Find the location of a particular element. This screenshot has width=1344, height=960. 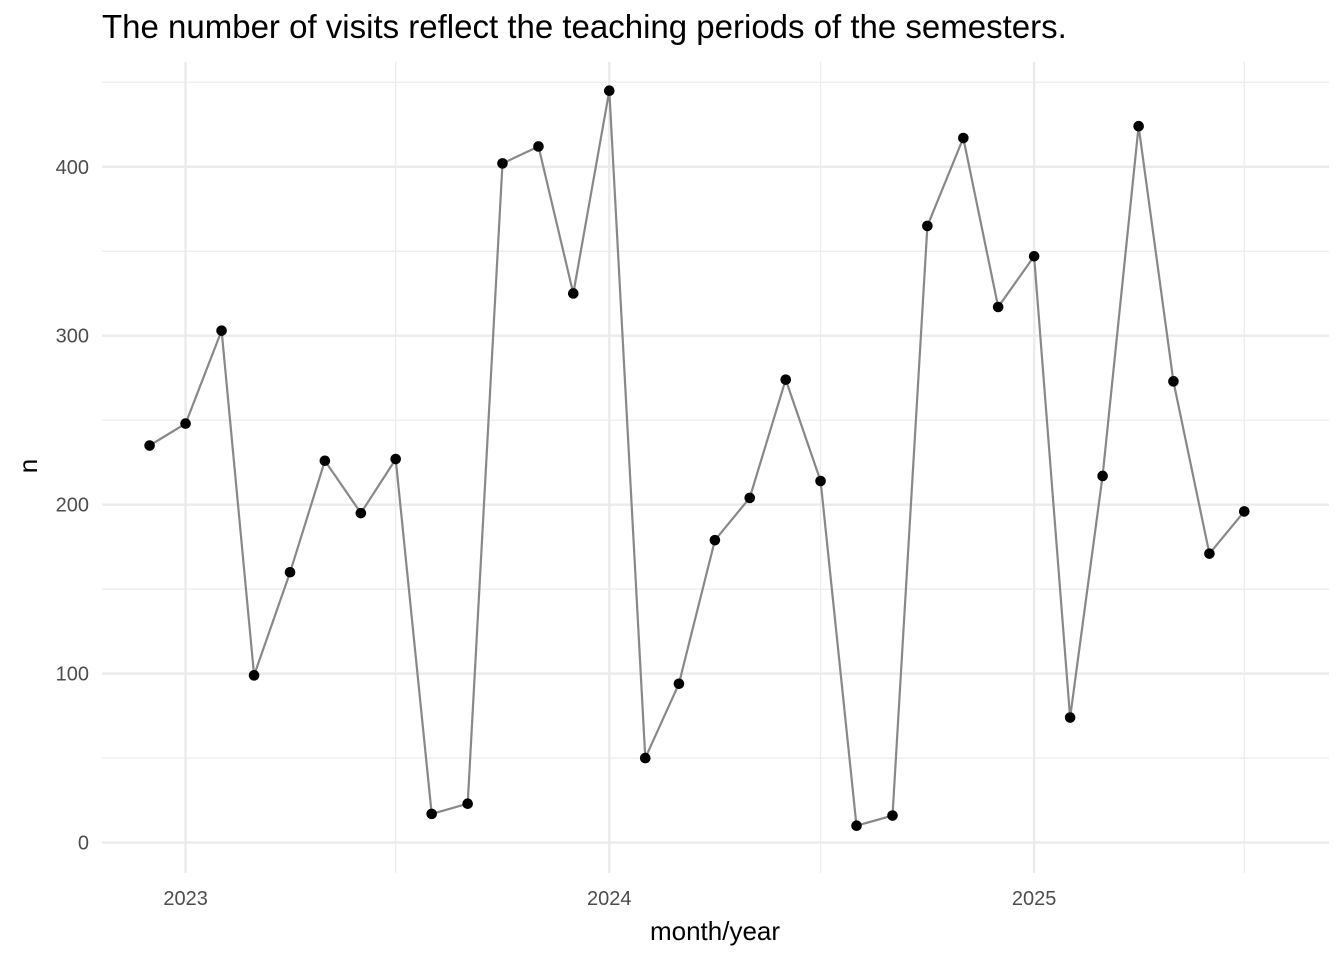

y-axis-ticks: 0 100 200 300 400 is located at coordinates (72, 506).